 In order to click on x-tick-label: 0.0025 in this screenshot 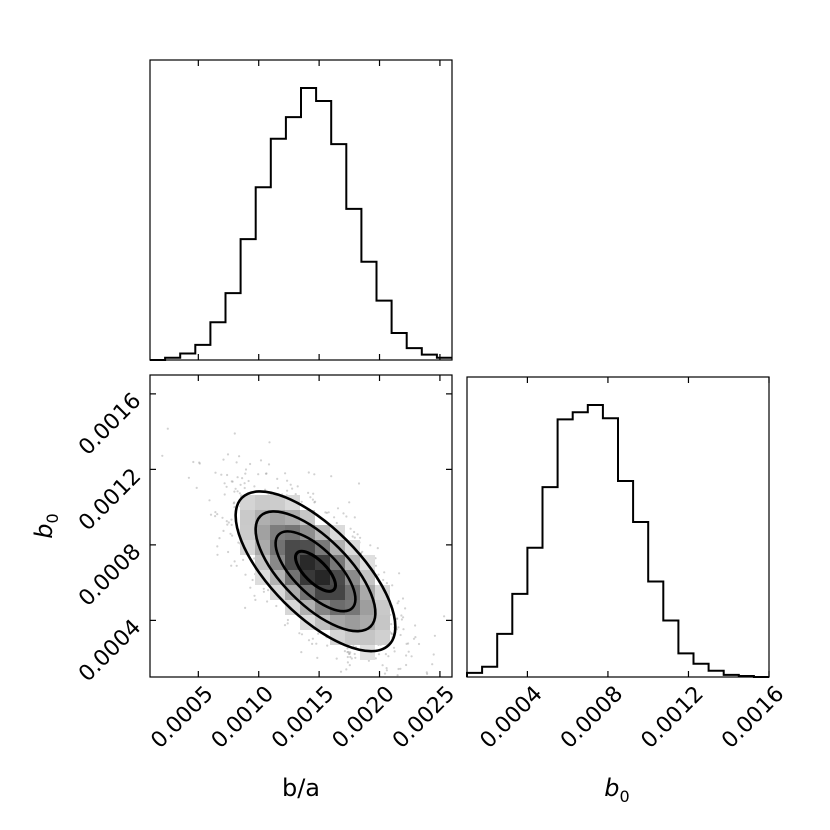, I will do `click(424, 718)`.